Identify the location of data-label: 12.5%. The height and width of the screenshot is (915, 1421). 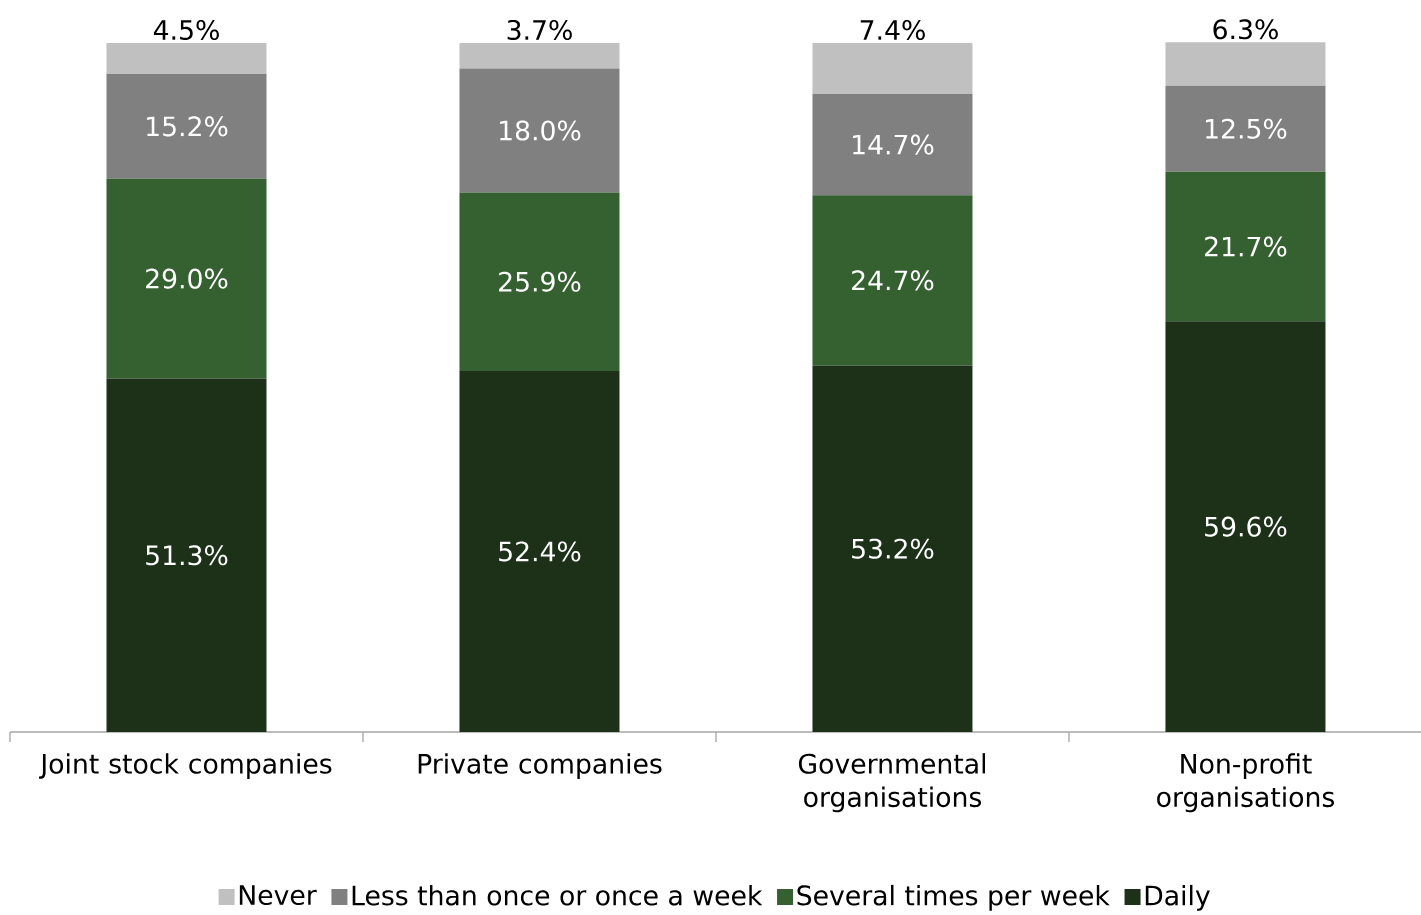
(1246, 128).